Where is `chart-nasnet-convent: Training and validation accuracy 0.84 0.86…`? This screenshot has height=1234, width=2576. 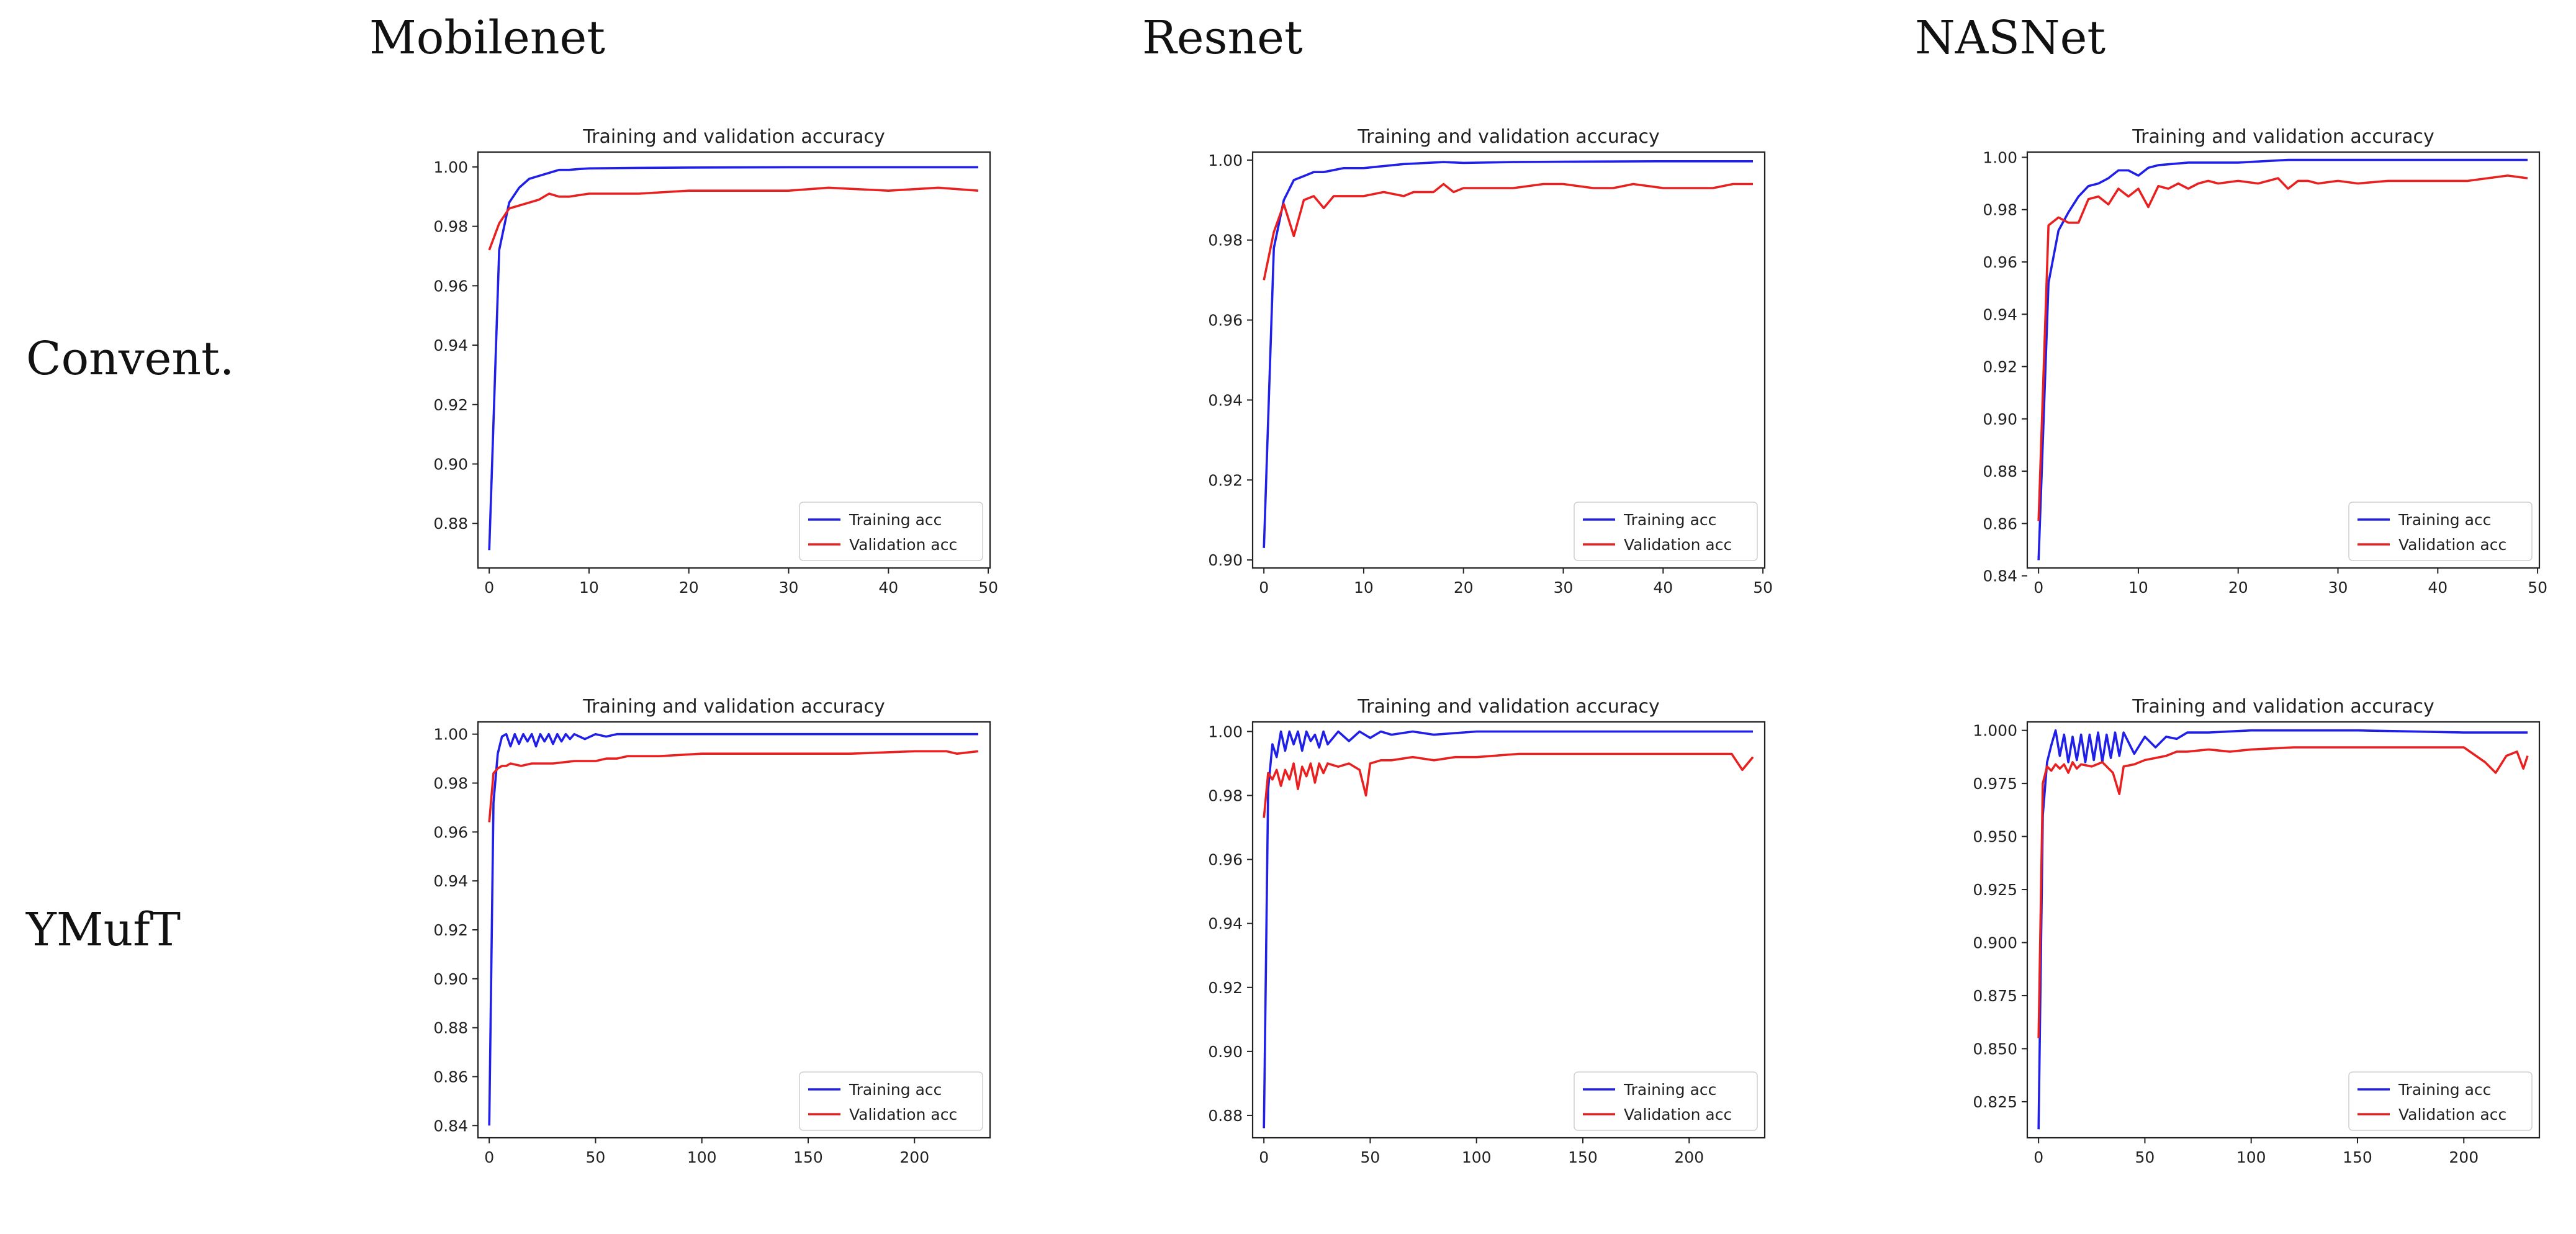 chart-nasnet-convent: Training and validation accuracy 0.84 0.86… is located at coordinates (2238, 391).